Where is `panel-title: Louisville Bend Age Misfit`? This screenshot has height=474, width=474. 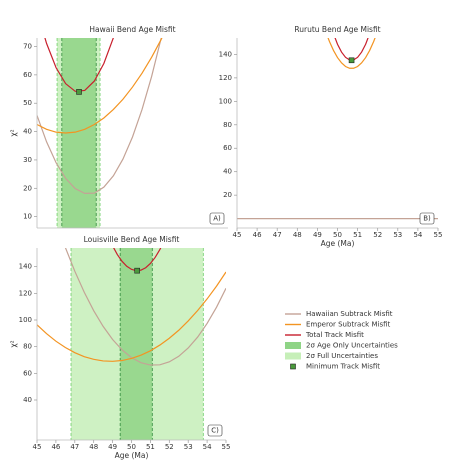
panel-title: Louisville Bend Age Misfit is located at coordinates (132, 239).